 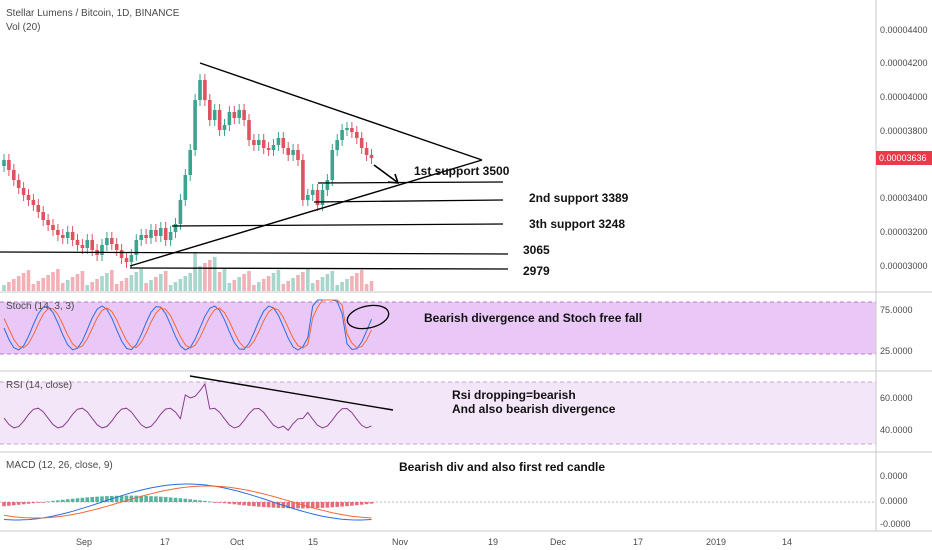 I want to click on support-lines, so click(x=254, y=225).